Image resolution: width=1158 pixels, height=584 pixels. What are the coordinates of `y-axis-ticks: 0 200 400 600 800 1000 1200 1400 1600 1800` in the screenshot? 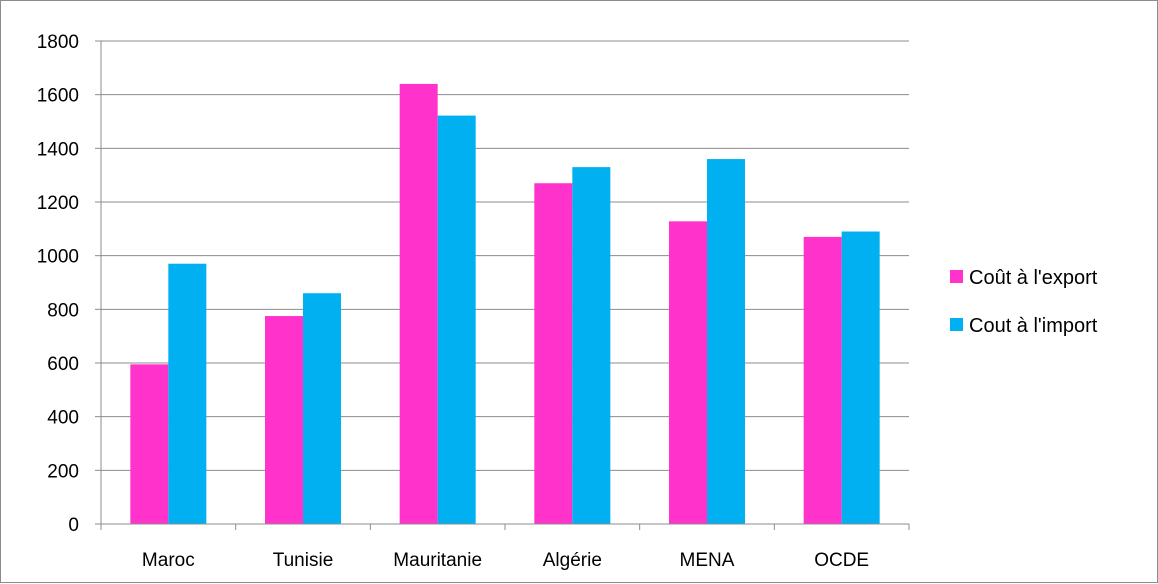 It's located at (69, 284).